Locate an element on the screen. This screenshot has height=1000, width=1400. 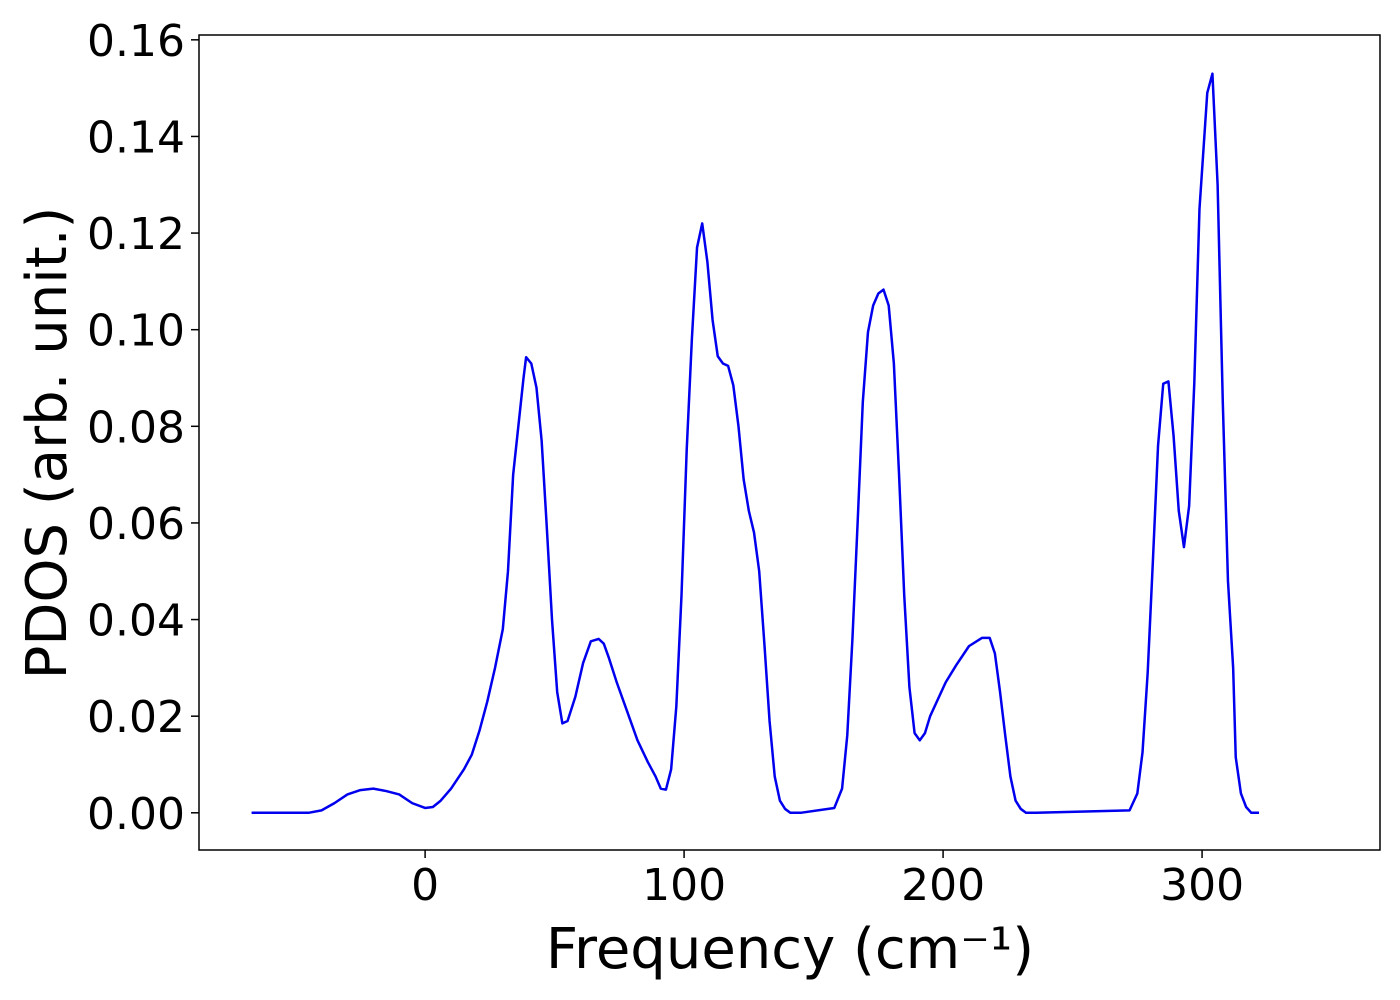
x-axis-label: Frequency (cm⁻¹) is located at coordinates (790, 949).